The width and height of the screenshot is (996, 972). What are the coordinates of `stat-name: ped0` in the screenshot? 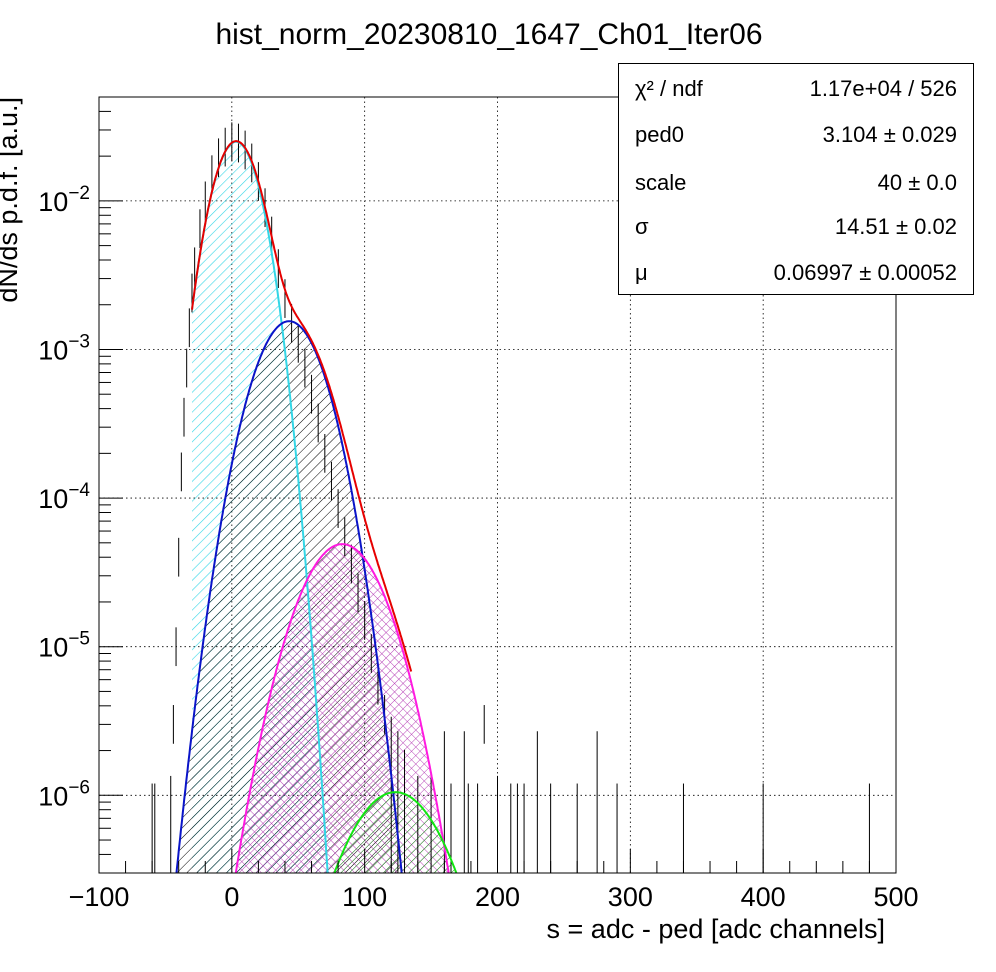 It's located at (659, 134).